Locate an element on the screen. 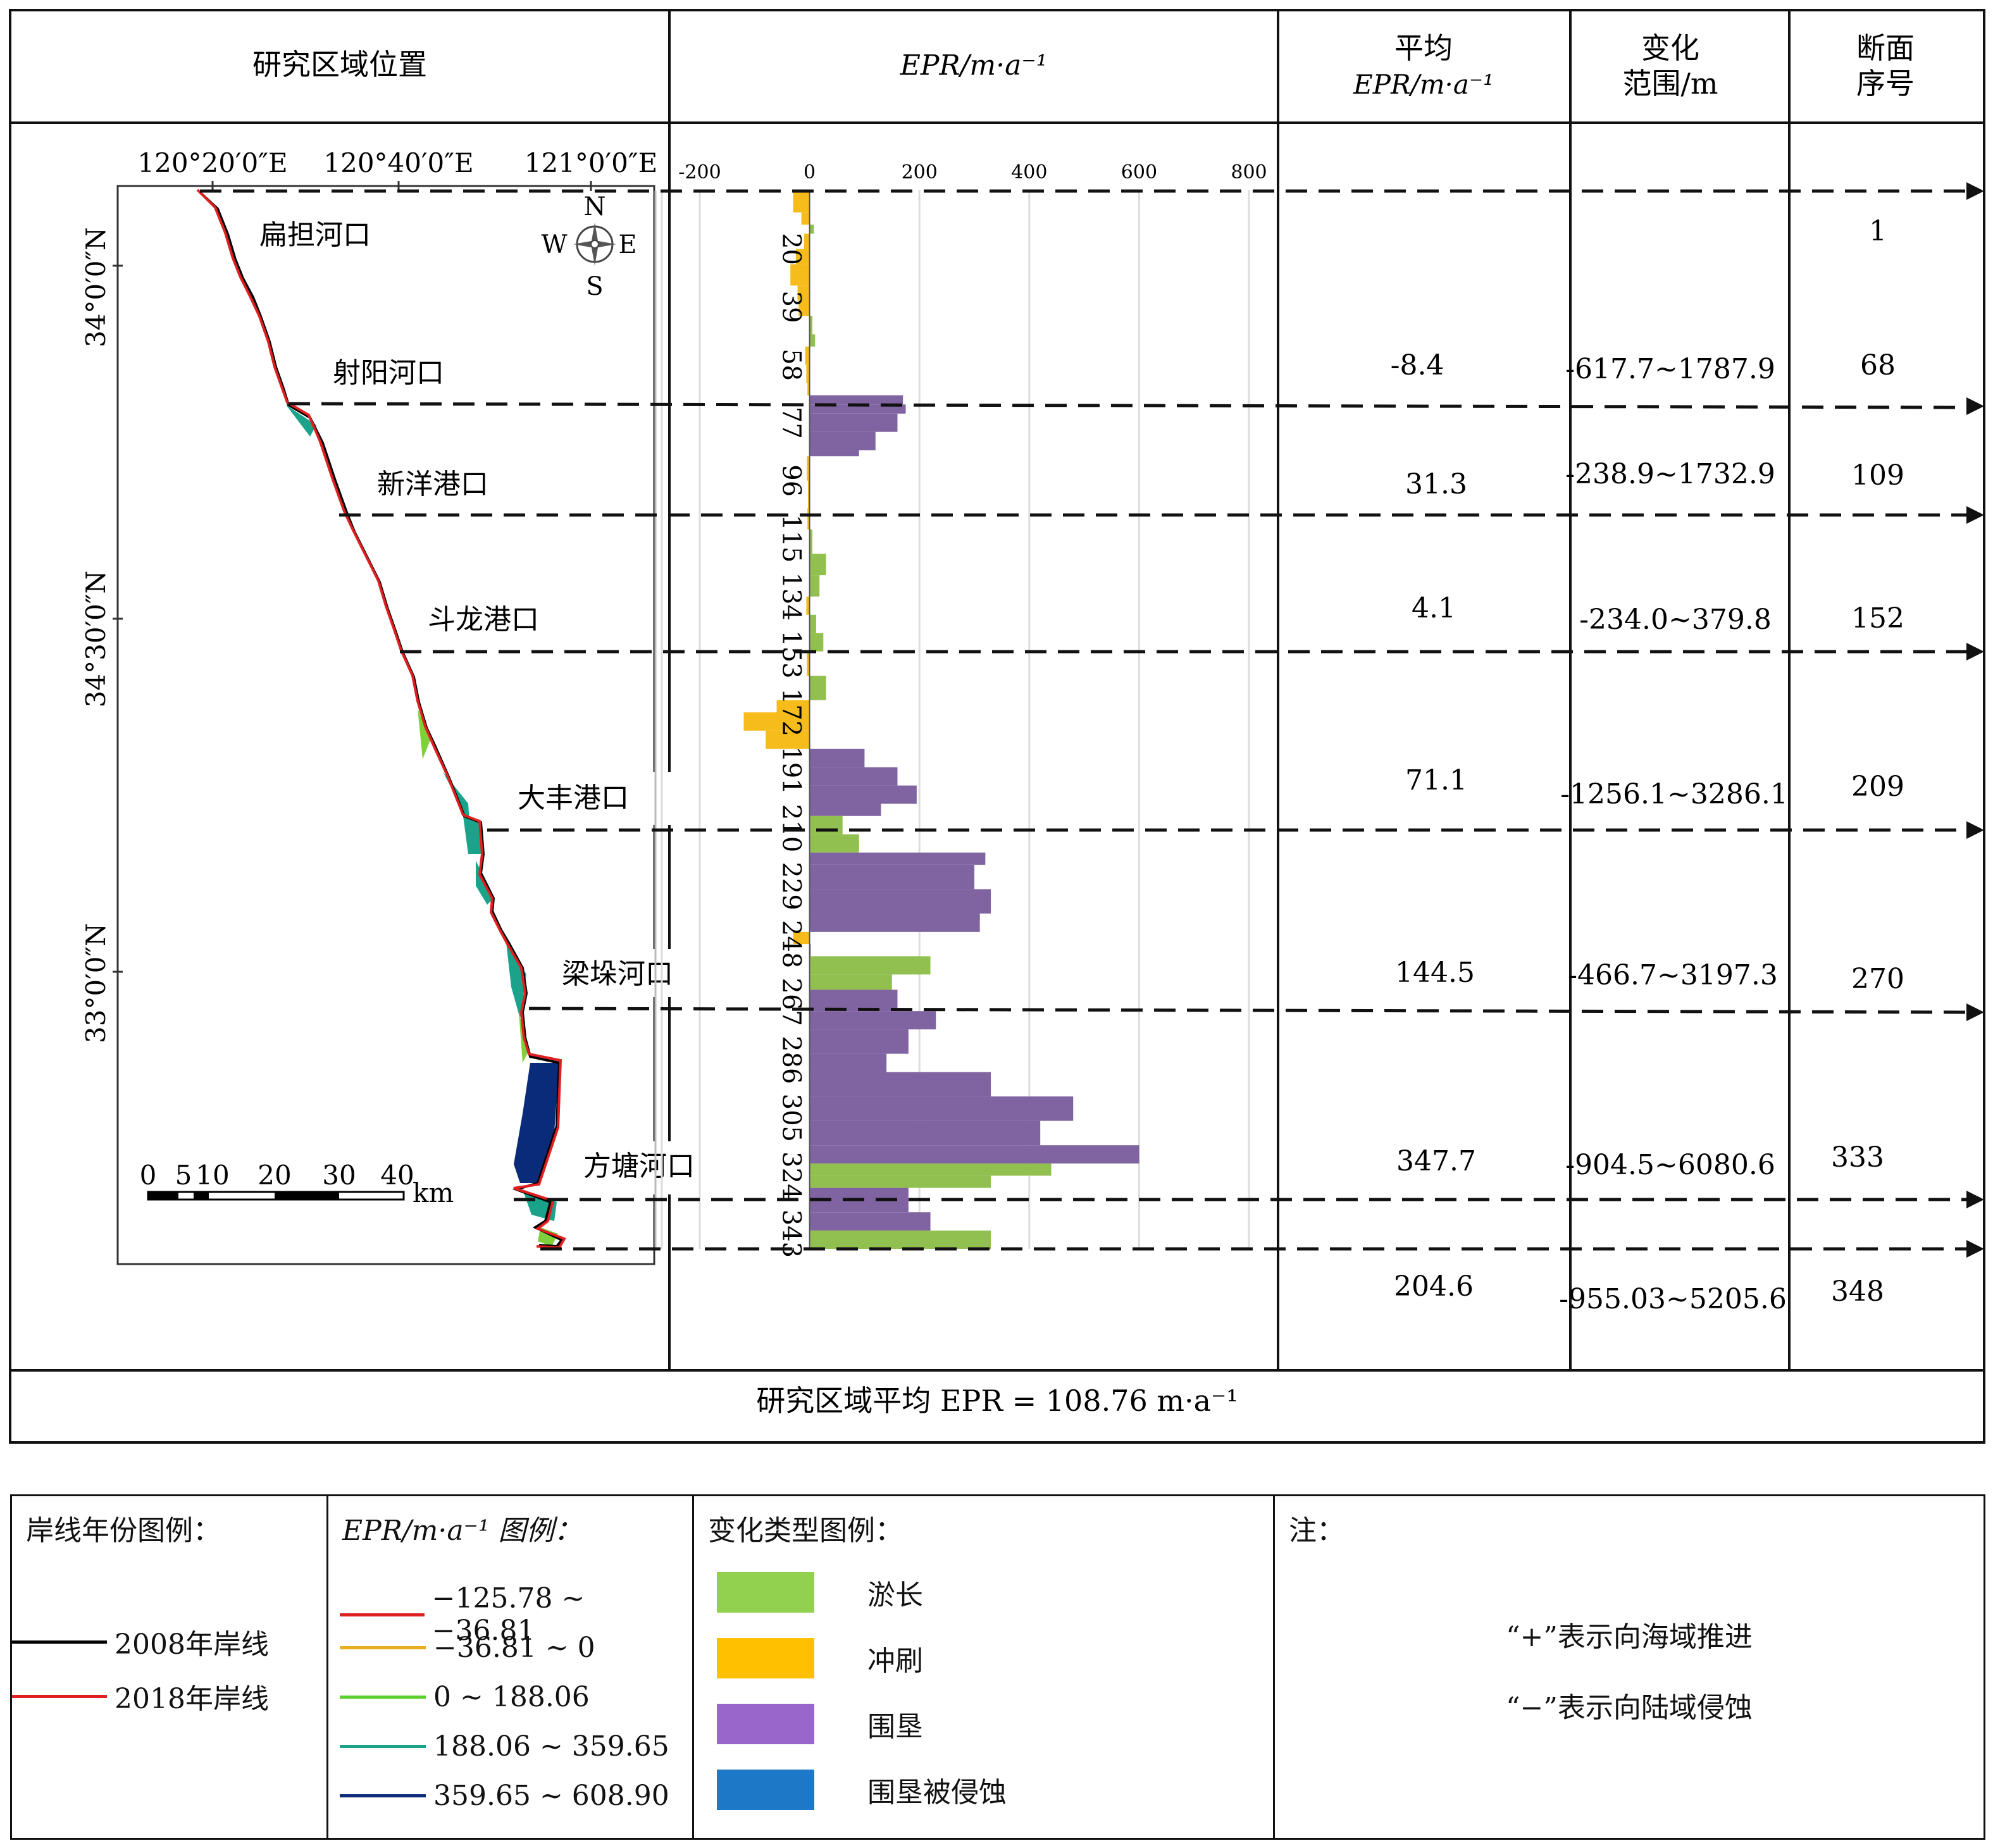  section-tick-label: 153 is located at coordinates (791, 654).